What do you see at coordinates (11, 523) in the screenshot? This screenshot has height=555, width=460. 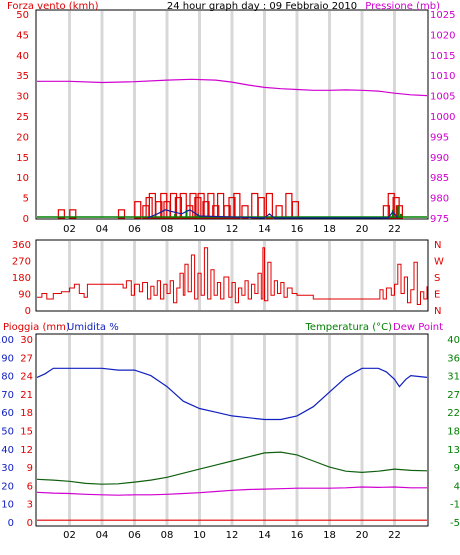 I see `humidity-tick-label: 0` at bounding box center [11, 523].